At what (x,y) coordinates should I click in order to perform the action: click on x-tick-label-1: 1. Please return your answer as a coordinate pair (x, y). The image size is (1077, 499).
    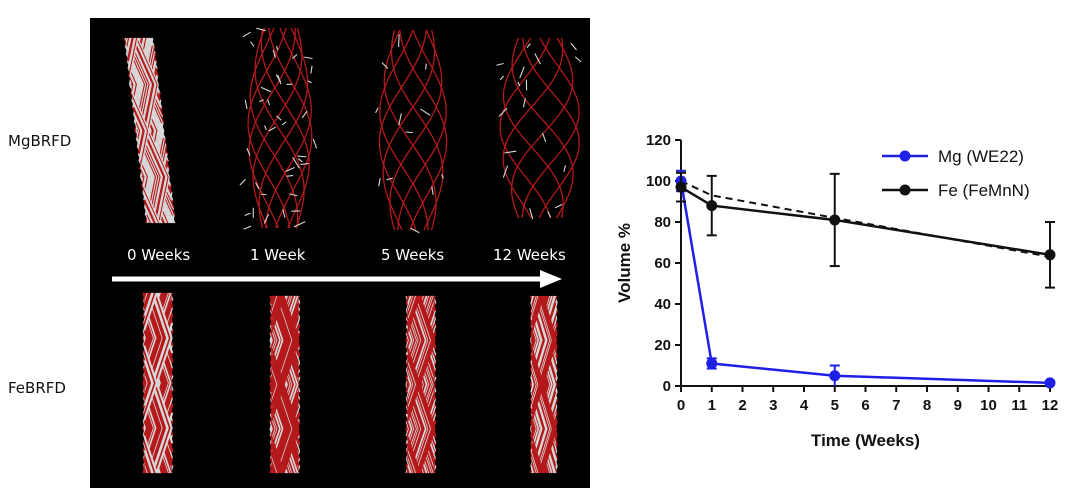
    Looking at the image, I should click on (712, 405).